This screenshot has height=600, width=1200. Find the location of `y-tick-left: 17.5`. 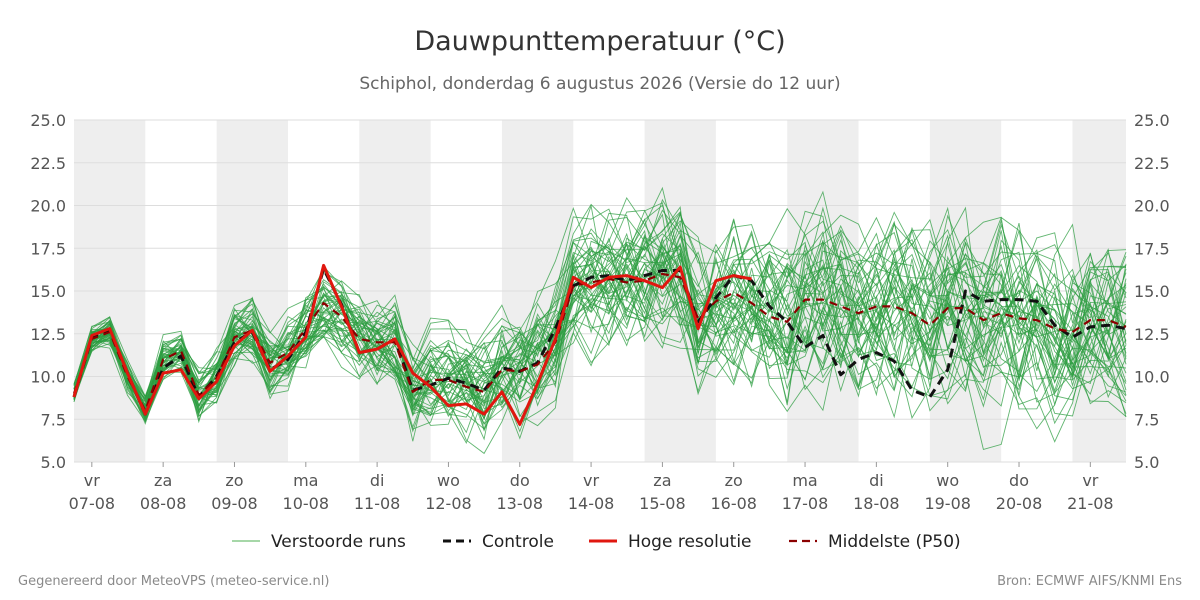

y-tick-left: 17.5 is located at coordinates (48, 248).